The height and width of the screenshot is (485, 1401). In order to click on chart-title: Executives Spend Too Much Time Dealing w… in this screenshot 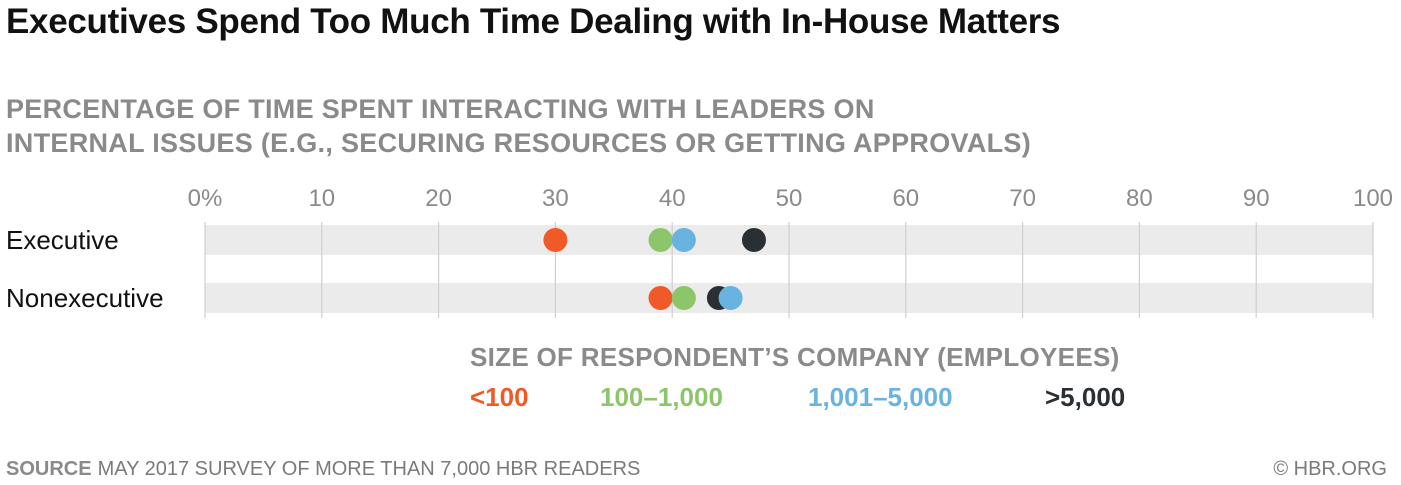, I will do `click(533, 21)`.